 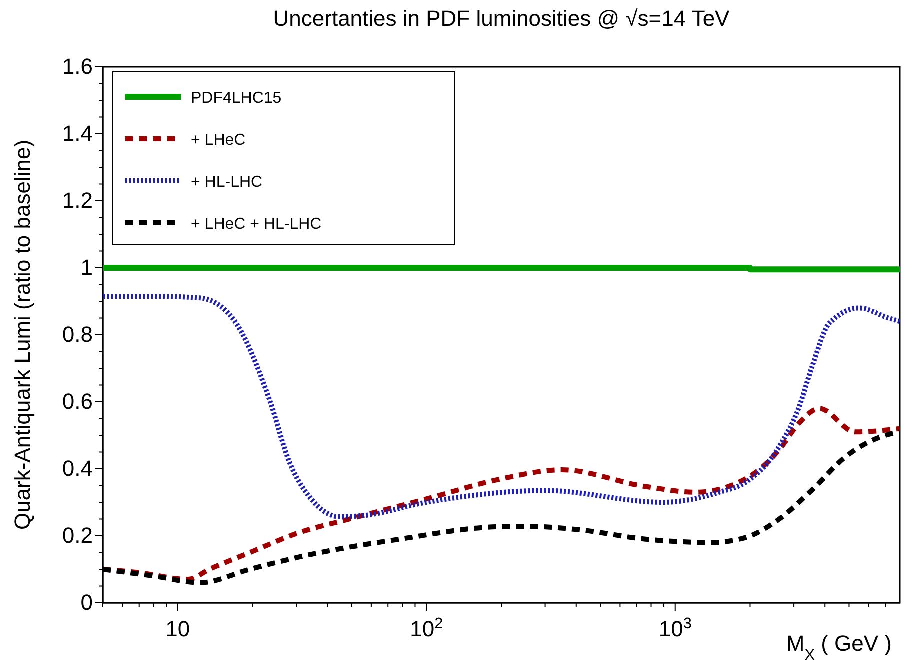 What do you see at coordinates (77, 201) in the screenshot?
I see `y-tick-label: 1.2` at bounding box center [77, 201].